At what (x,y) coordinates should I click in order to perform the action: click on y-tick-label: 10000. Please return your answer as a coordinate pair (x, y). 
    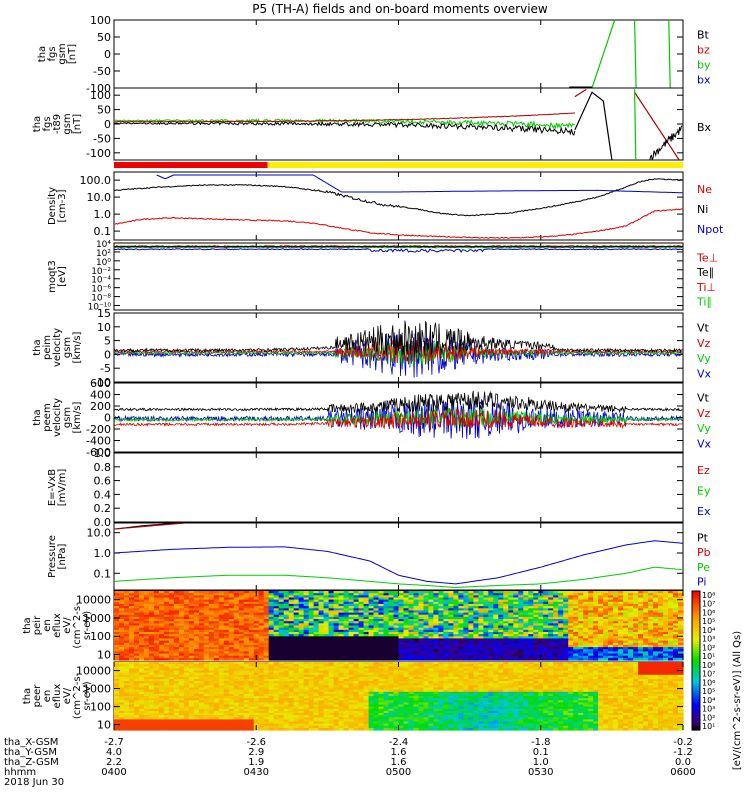
    Looking at the image, I should click on (93, 600).